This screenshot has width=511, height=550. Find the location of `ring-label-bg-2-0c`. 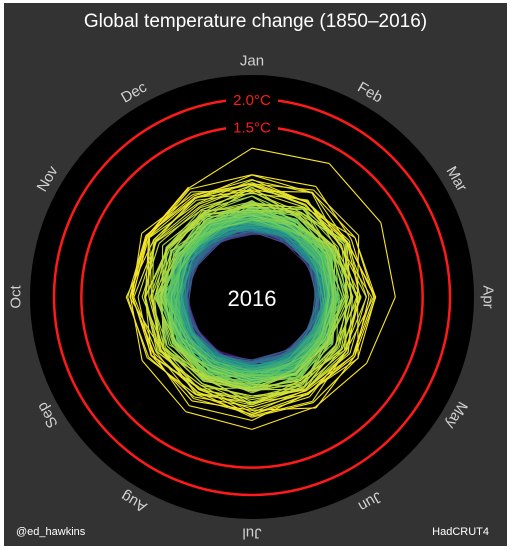

ring-label-bg-2-0c is located at coordinates (252, 99).